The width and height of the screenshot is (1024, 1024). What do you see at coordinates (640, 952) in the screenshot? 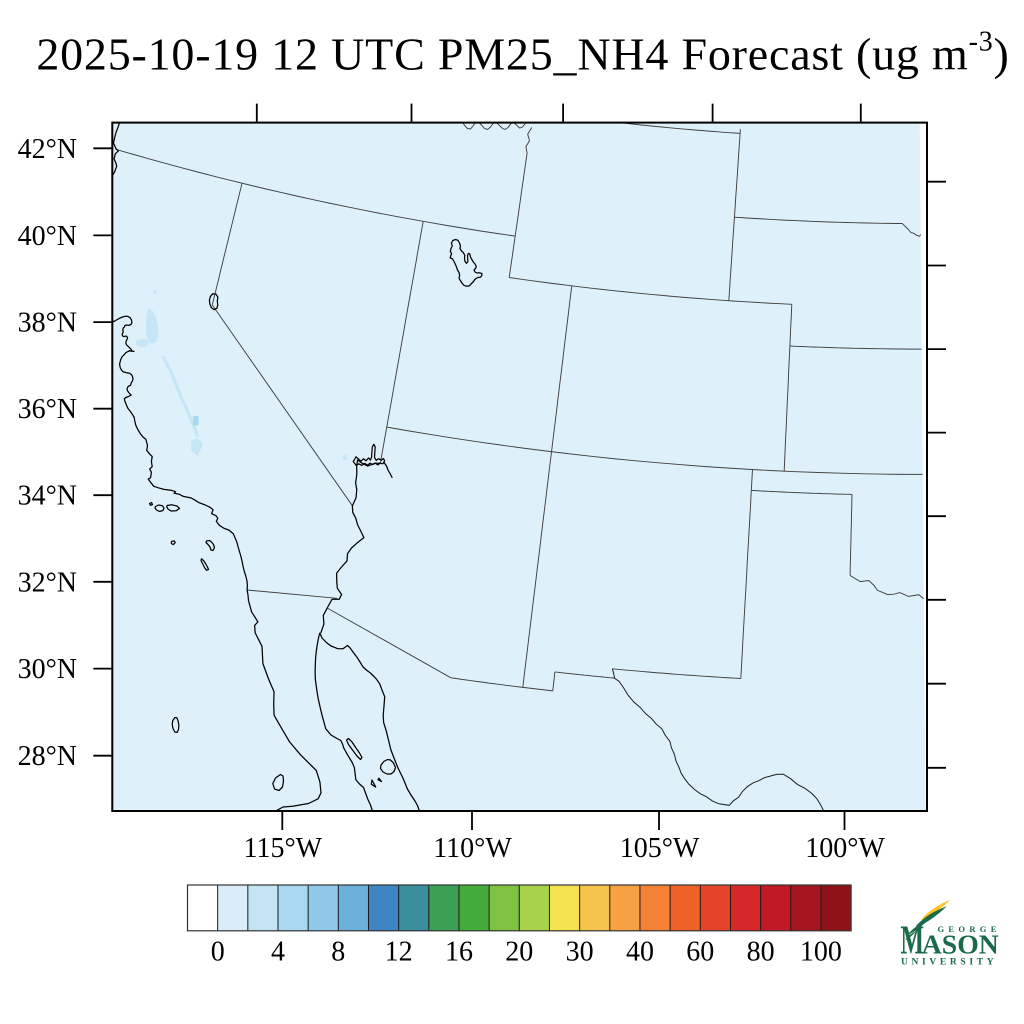
I see `svg-text: 40` at bounding box center [640, 952].